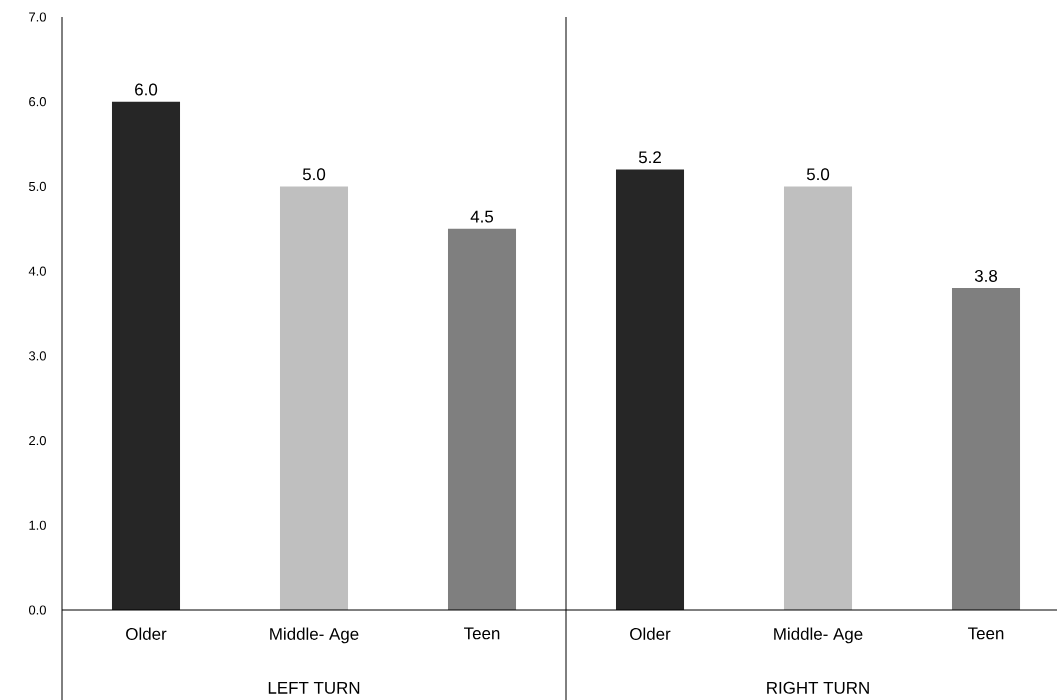  What do you see at coordinates (37, 17) in the screenshot?
I see `y-tick-label: 7.0` at bounding box center [37, 17].